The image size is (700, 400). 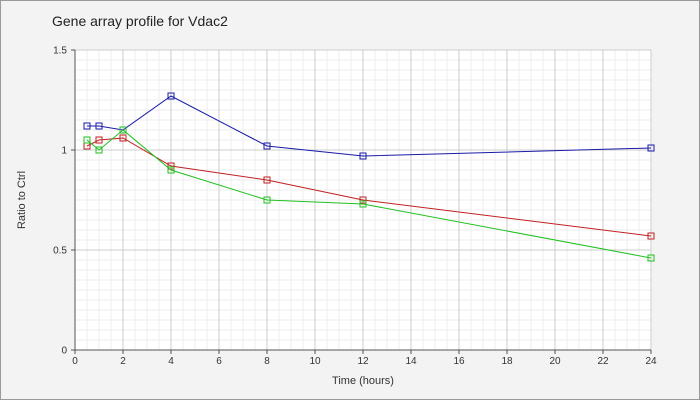 I want to click on x-axis-ticks: 0 2 4 6 8 10 12 14 16 18 20 22 24, so click(x=364, y=358).